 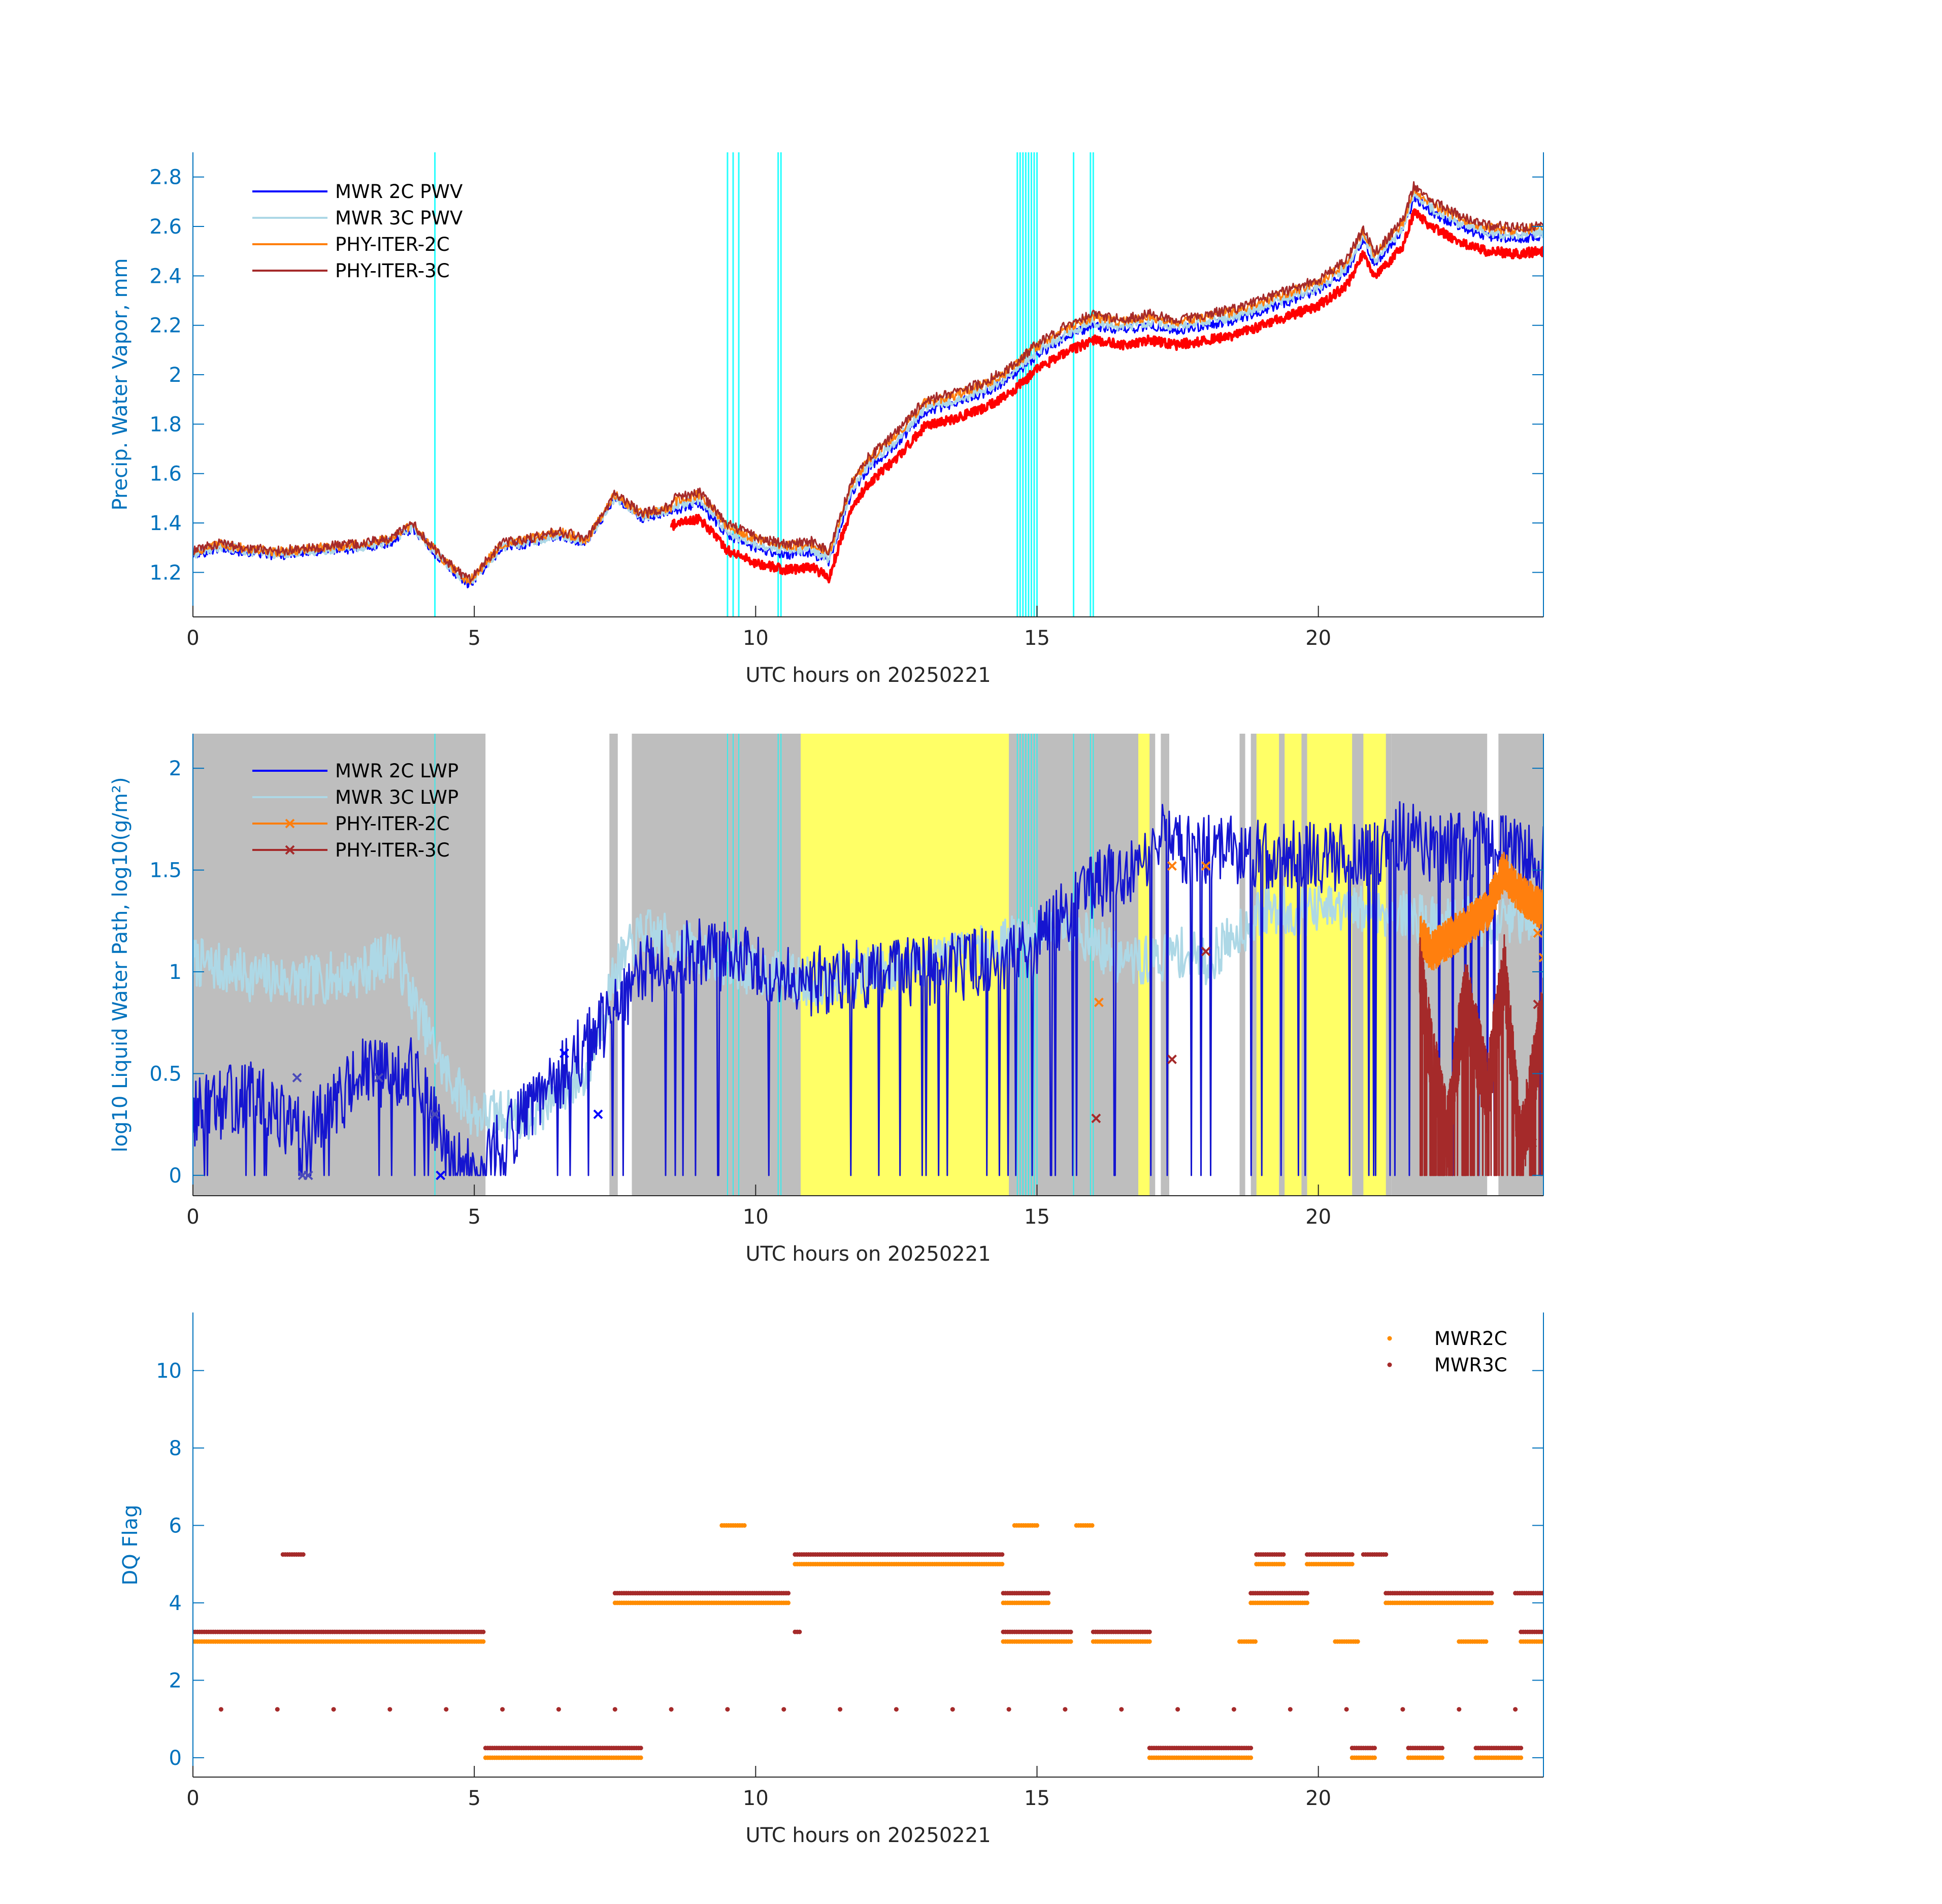 What do you see at coordinates (396, 771) in the screenshot?
I see `legend-label-mwr2c-lwp: MWR 2C LWP` at bounding box center [396, 771].